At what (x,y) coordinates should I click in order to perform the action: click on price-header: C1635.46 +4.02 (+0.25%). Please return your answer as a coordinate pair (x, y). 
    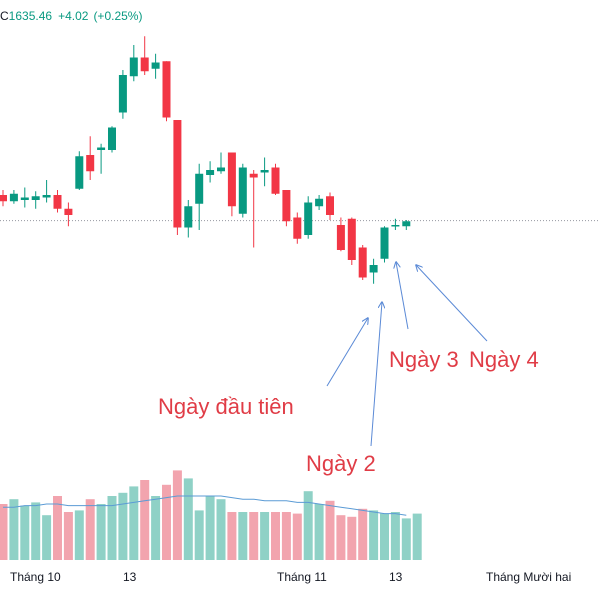
    Looking at the image, I should click on (71, 16).